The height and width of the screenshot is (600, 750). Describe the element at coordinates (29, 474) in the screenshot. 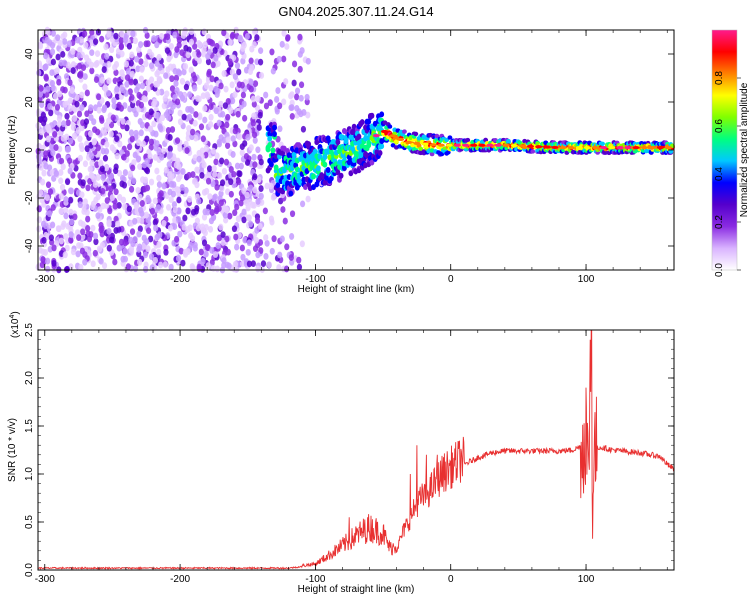

I see `y-tick-label: 1.0` at that location.